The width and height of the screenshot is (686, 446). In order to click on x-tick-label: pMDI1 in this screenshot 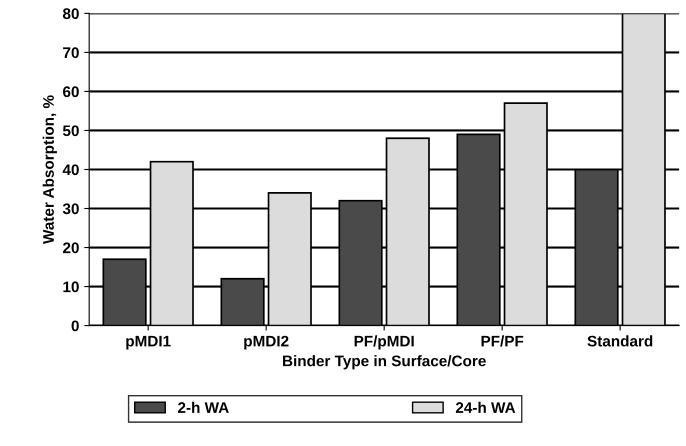, I will do `click(148, 343)`.